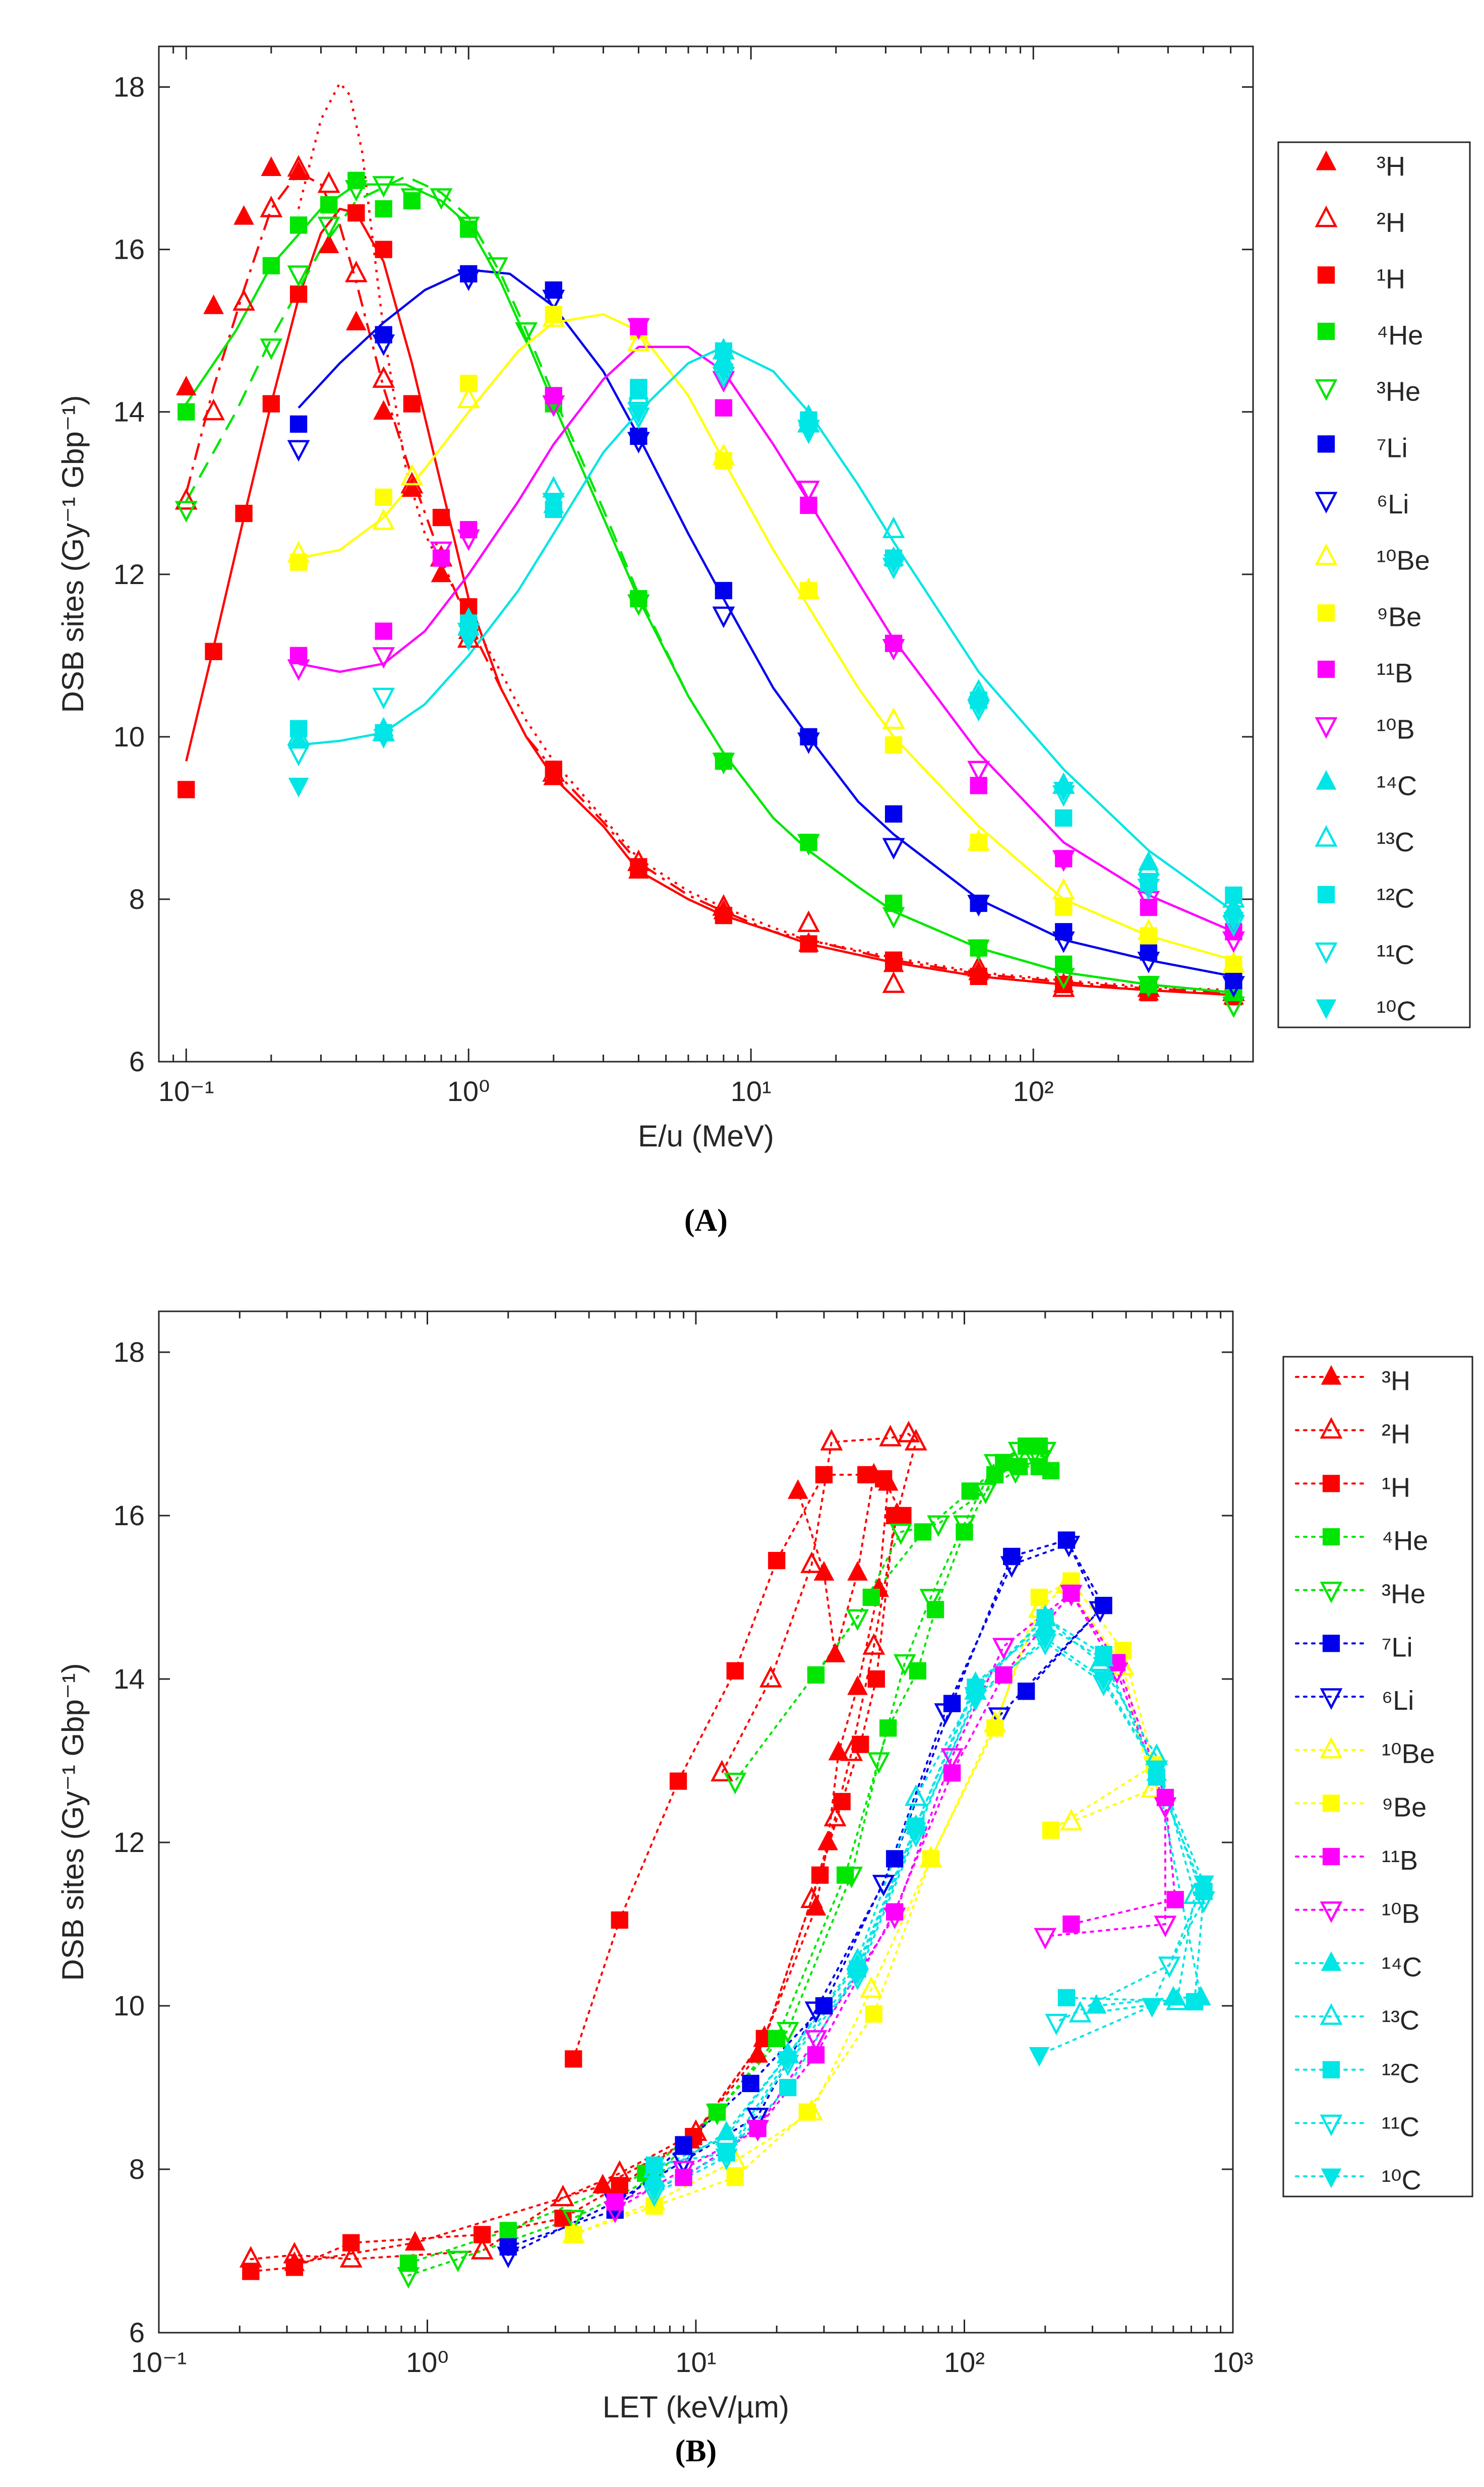  What do you see at coordinates (696, 2407) in the screenshot?
I see `x-axis-label: LET (keV/µm)` at bounding box center [696, 2407].